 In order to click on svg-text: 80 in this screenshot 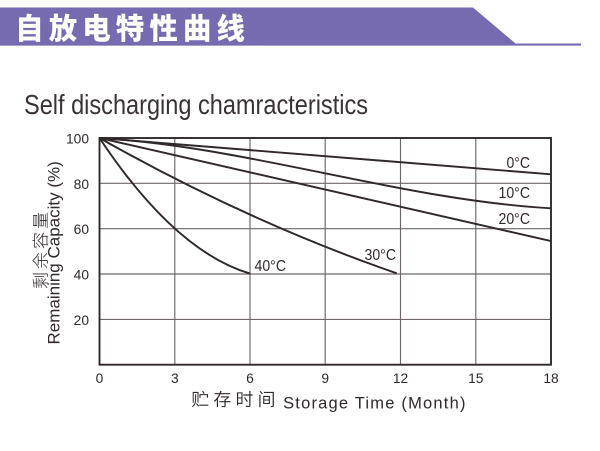, I will do `click(82, 184)`.